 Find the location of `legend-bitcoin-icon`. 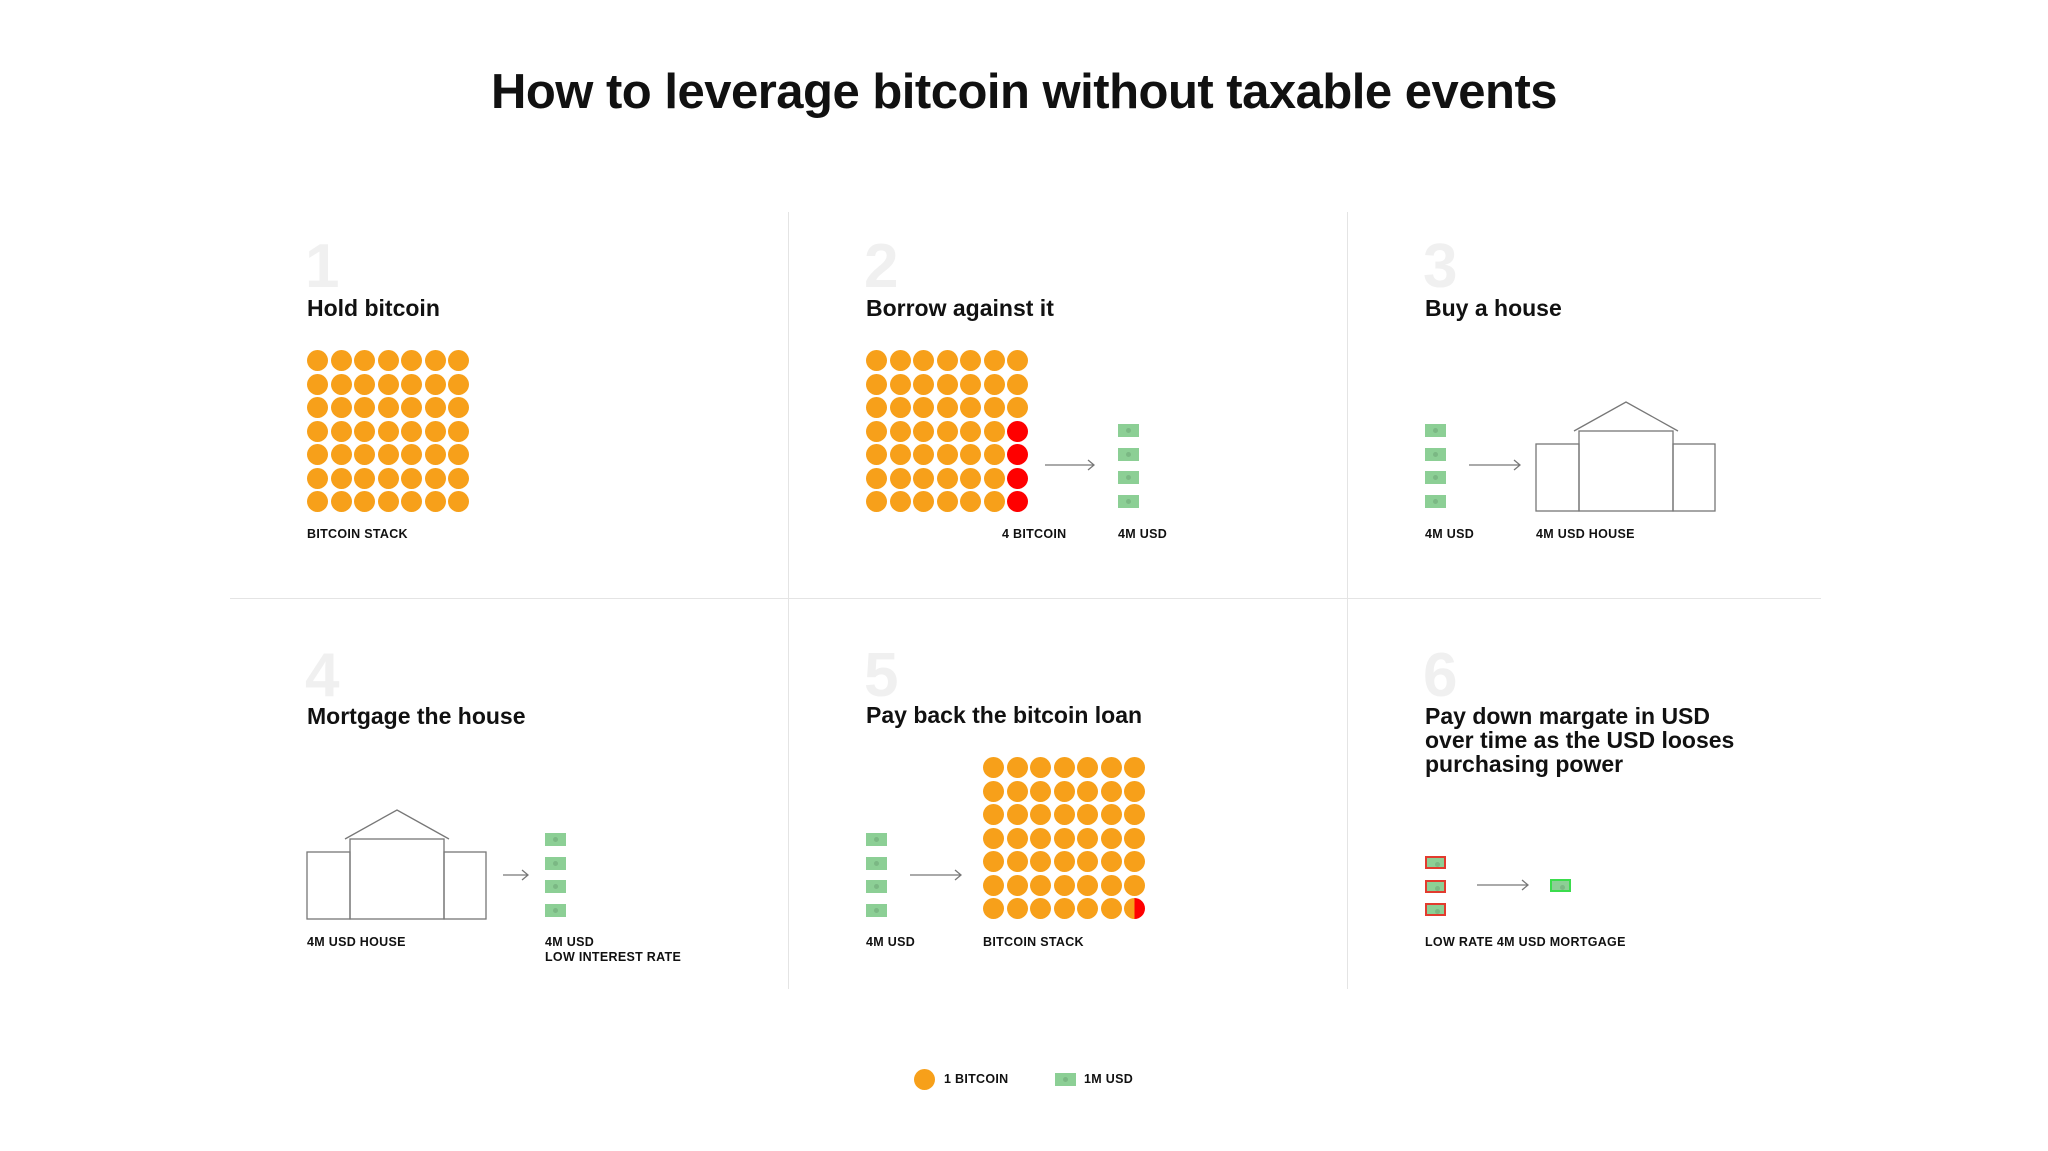

legend-bitcoin-icon is located at coordinates (924, 1079).